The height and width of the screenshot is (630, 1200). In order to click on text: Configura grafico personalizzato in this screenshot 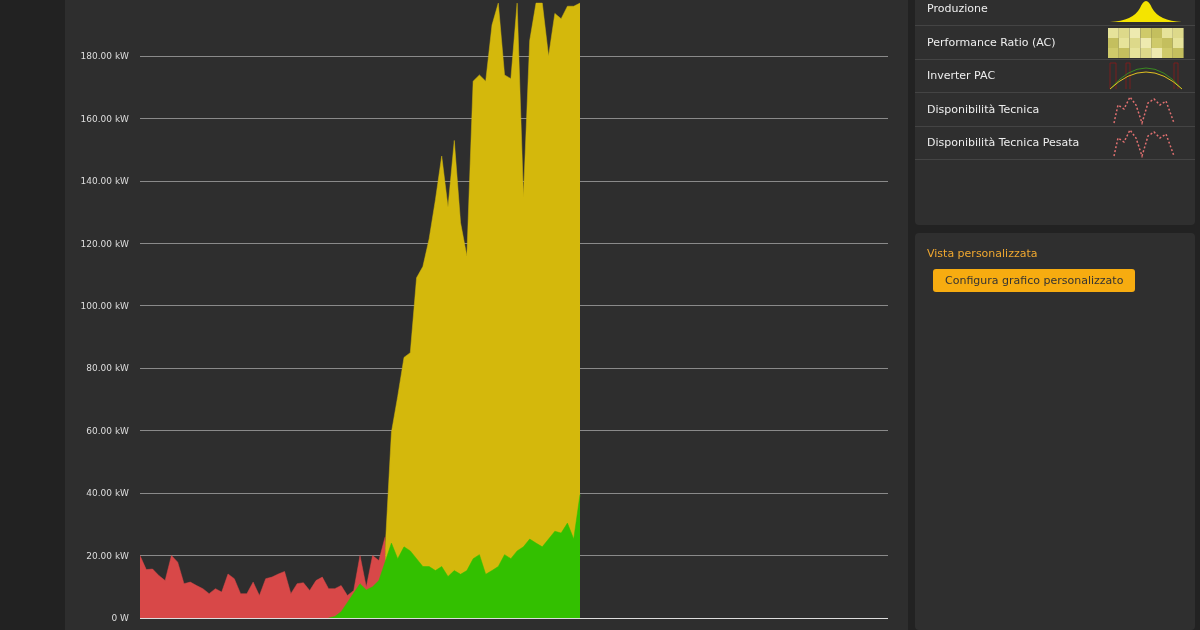, I will do `click(1034, 280)`.